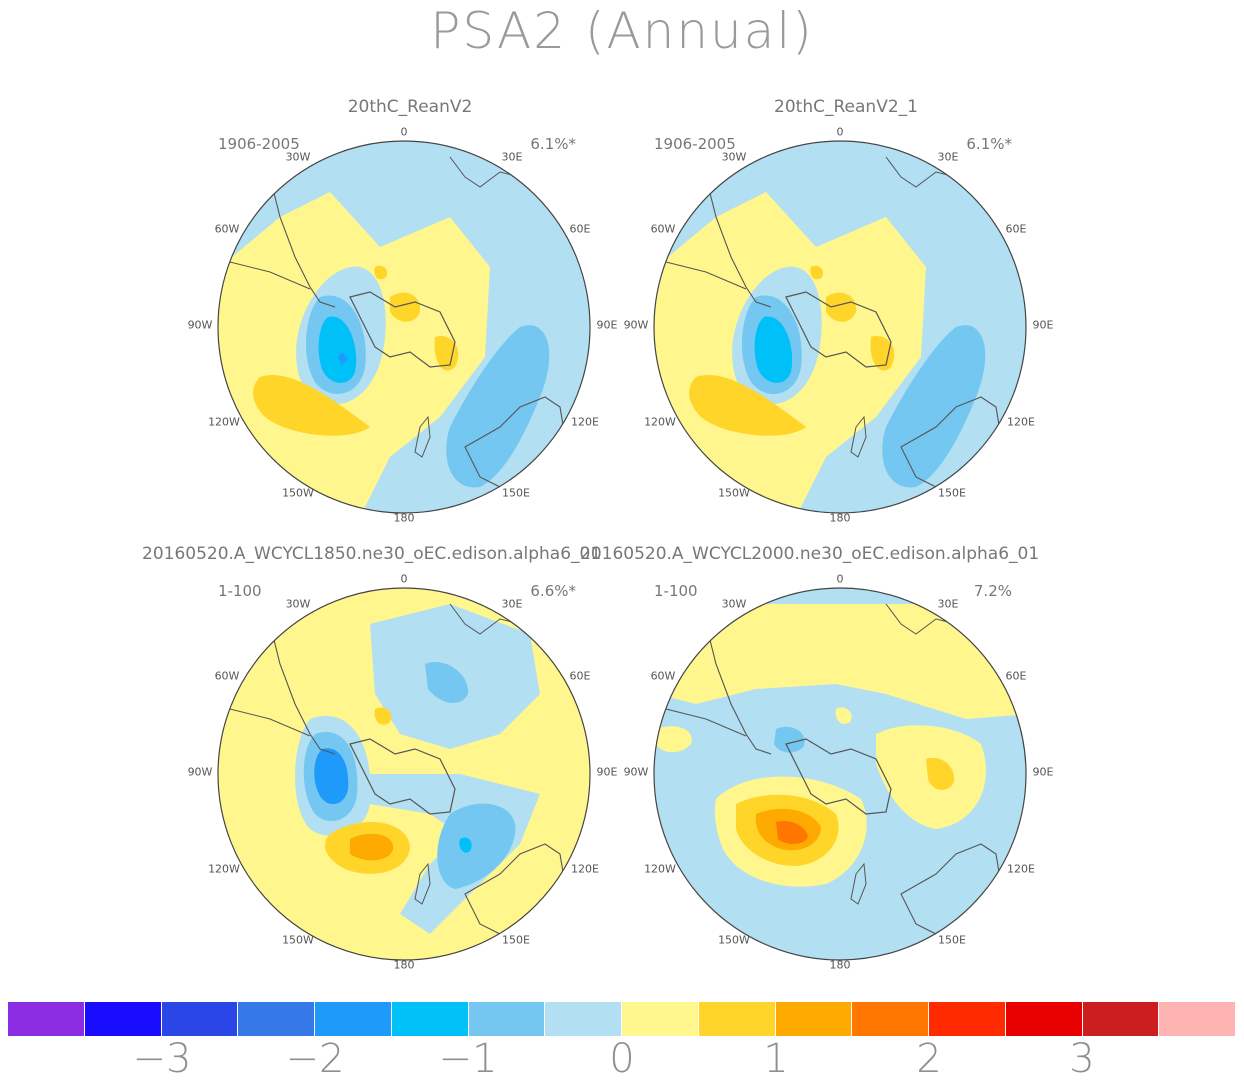 The height and width of the screenshot is (1082, 1244). What do you see at coordinates (992, 591) in the screenshot?
I see `panel-variance-pct: 7.2%` at bounding box center [992, 591].